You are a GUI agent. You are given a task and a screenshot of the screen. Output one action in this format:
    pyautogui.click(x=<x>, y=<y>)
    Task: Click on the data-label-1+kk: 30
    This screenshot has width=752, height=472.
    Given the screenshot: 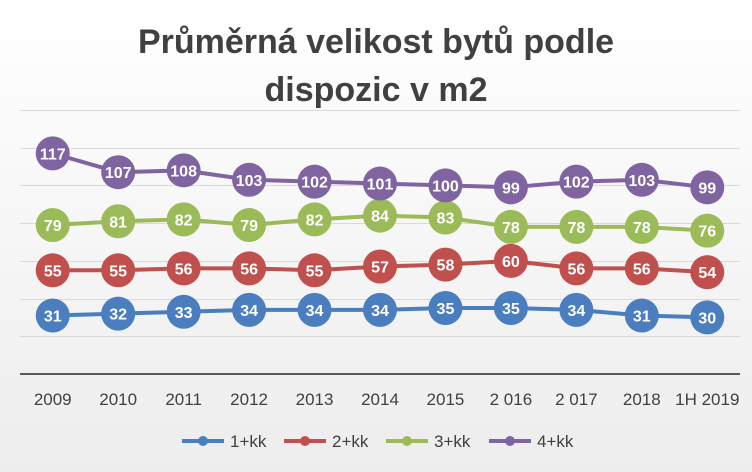 What is the action you would take?
    pyautogui.click(x=707, y=318)
    